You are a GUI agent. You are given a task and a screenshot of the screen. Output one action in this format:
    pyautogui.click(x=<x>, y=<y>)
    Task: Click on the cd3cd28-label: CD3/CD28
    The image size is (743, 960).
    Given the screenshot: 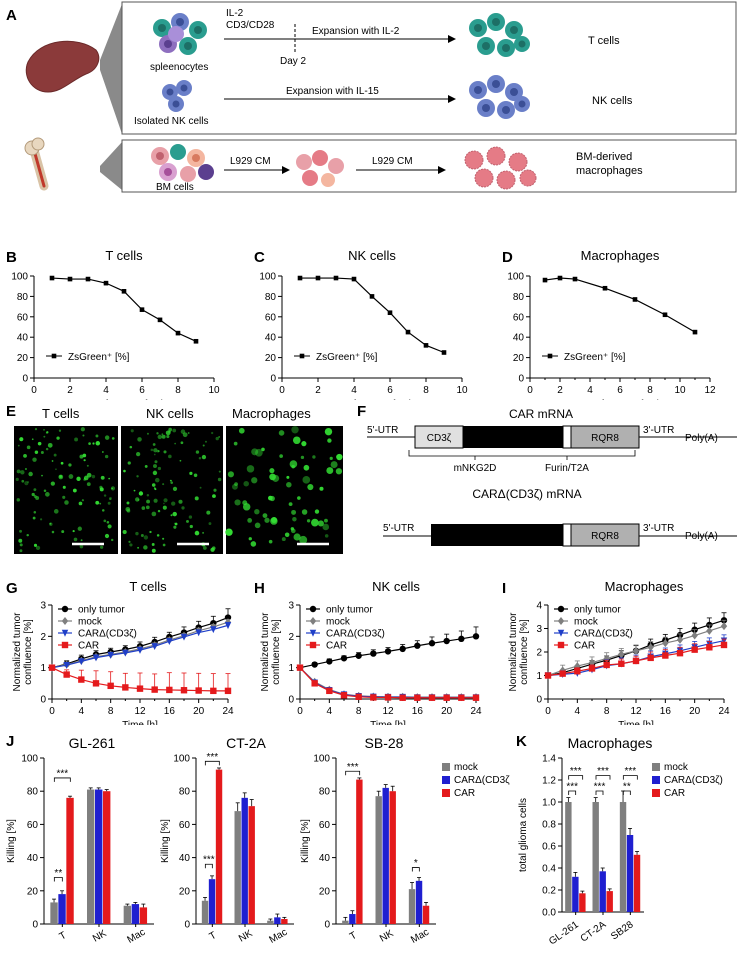 What is the action you would take?
    pyautogui.click(x=250, y=25)
    